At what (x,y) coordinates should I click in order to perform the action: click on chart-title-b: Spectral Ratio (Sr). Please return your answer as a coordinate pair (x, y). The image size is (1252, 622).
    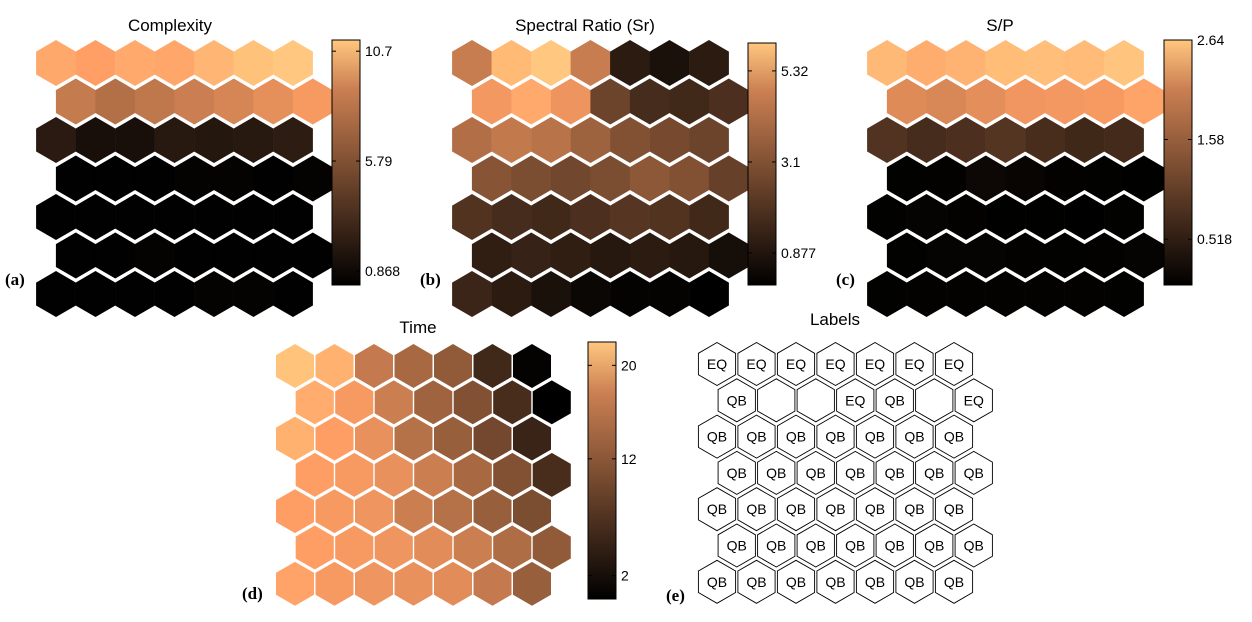
    Looking at the image, I should click on (585, 25).